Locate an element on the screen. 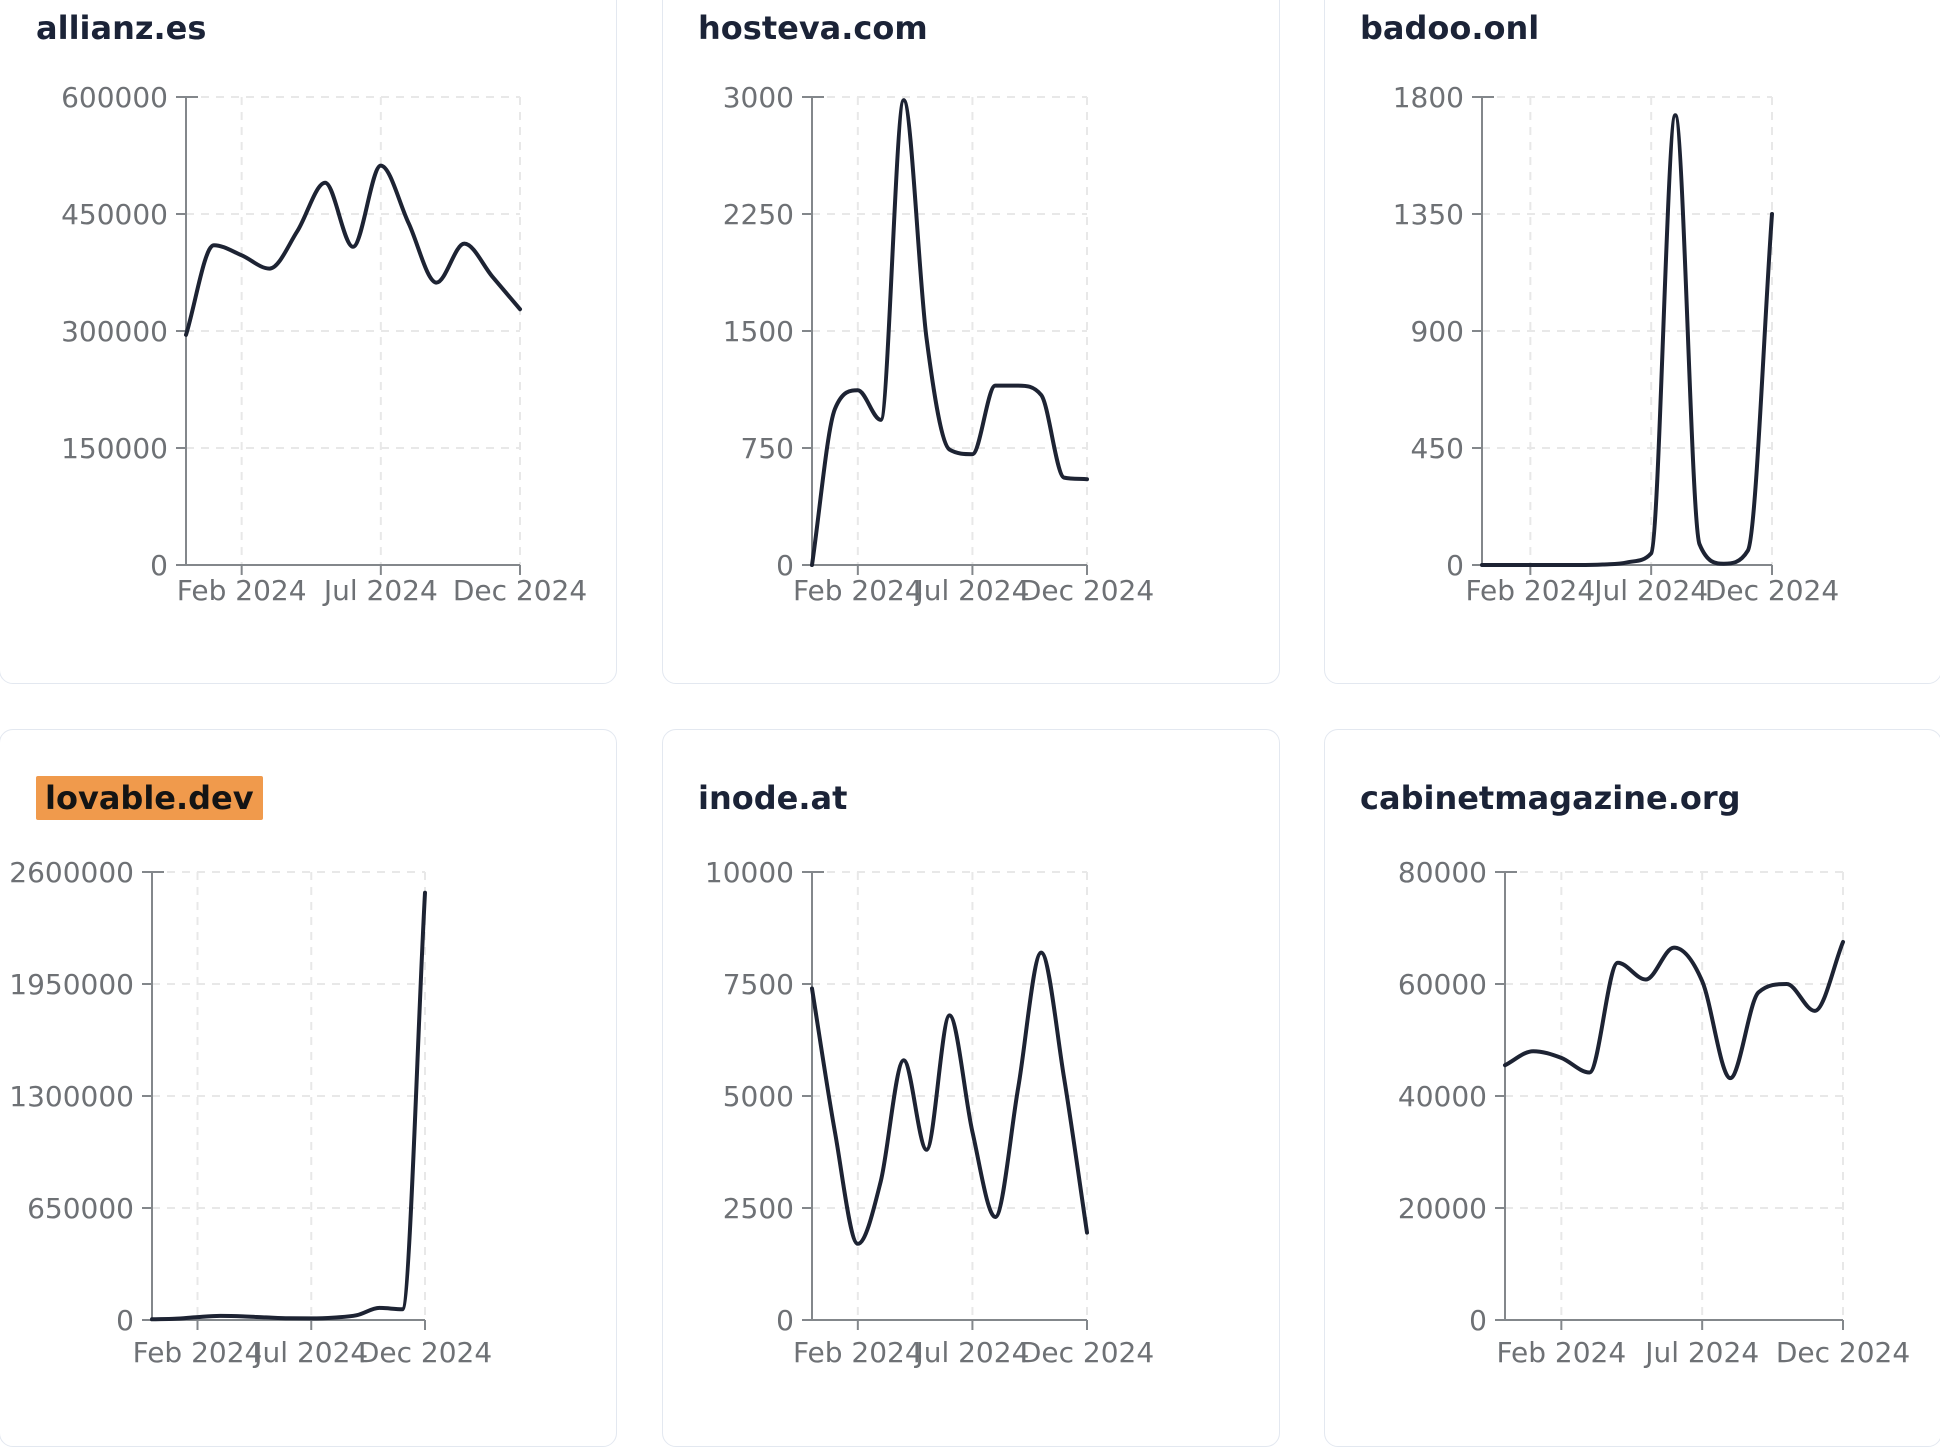 This screenshot has width=1940, height=1452. y-tick-label: 2600000 is located at coordinates (71, 872).